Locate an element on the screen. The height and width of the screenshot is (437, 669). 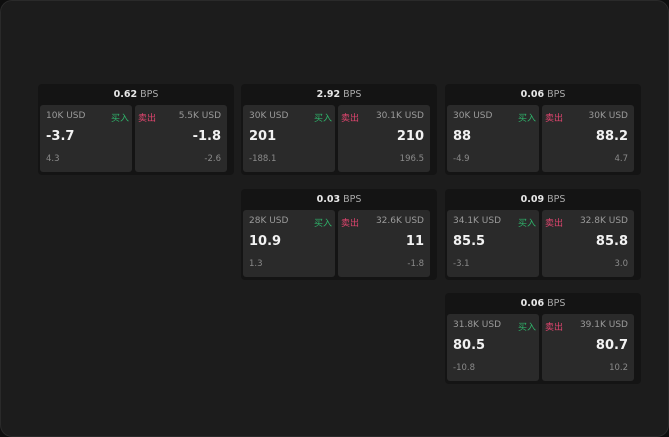
buy-price: 10.9 is located at coordinates (265, 241).